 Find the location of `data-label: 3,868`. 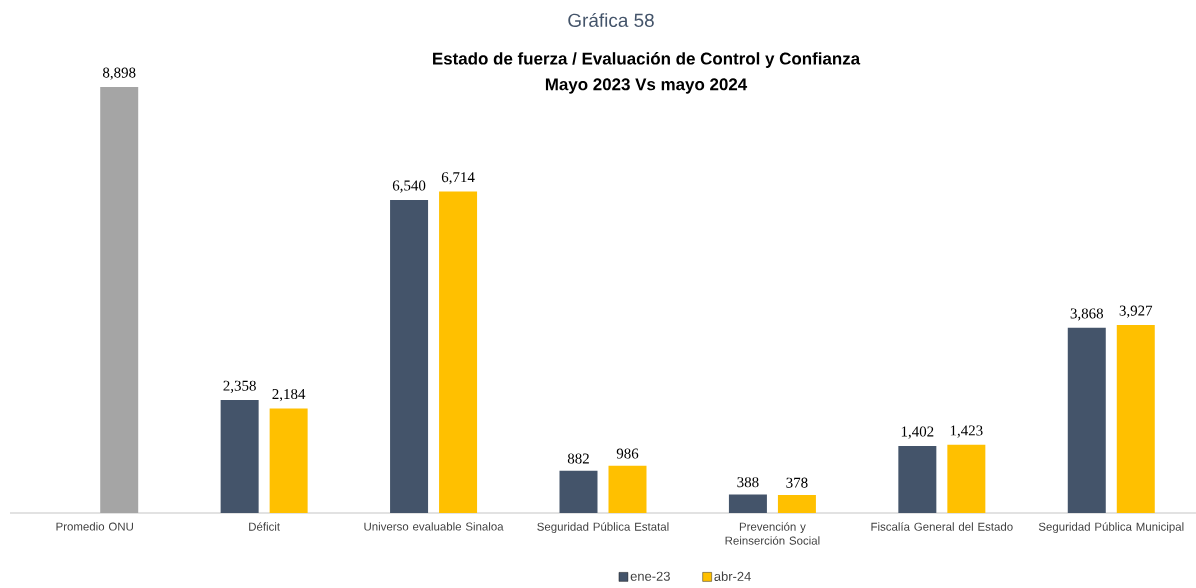

data-label: 3,868 is located at coordinates (1087, 314).